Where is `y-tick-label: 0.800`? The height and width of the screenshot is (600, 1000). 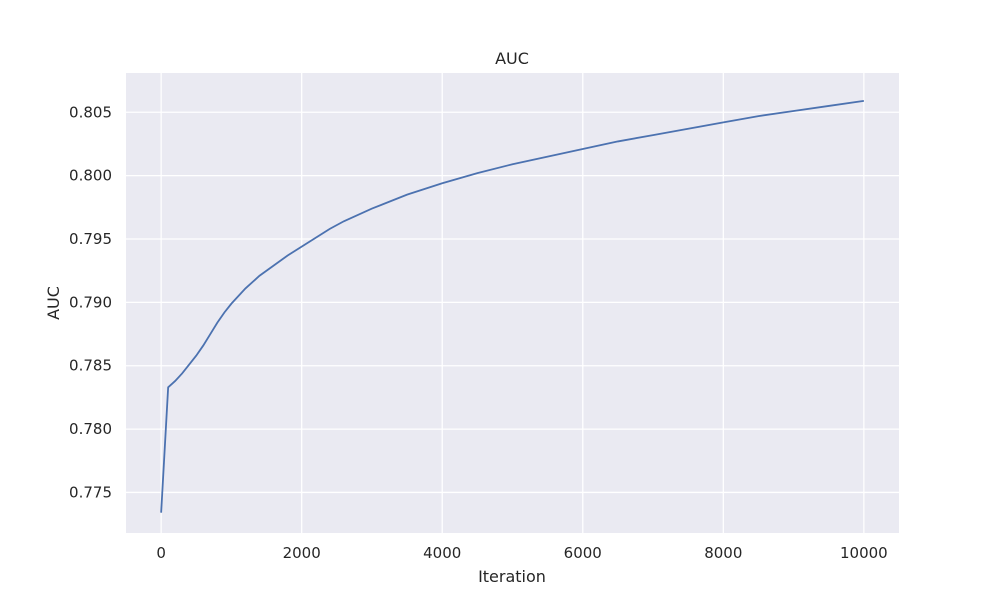 y-tick-label: 0.800 is located at coordinates (90, 176).